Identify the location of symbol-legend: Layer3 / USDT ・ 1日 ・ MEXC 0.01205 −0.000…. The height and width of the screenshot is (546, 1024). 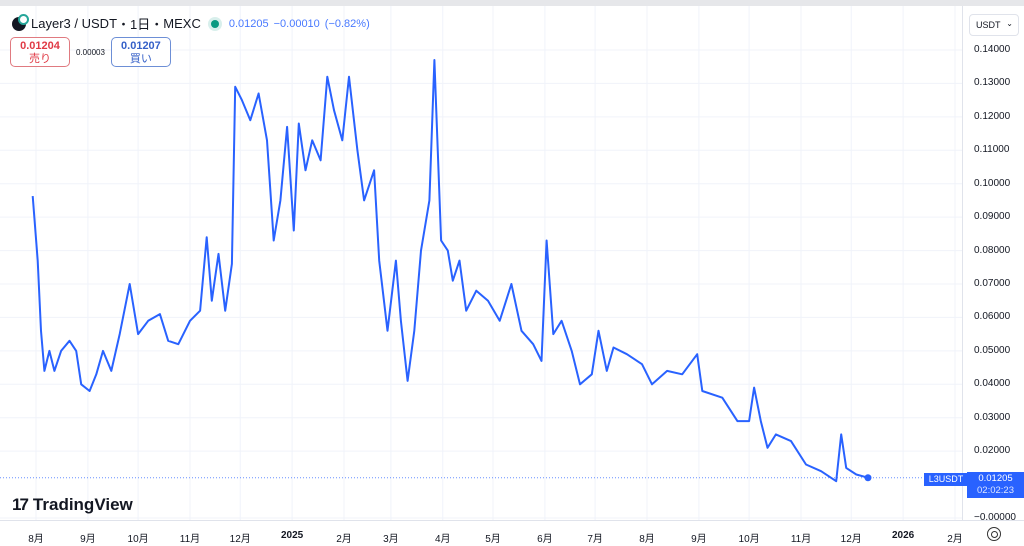
(193, 23).